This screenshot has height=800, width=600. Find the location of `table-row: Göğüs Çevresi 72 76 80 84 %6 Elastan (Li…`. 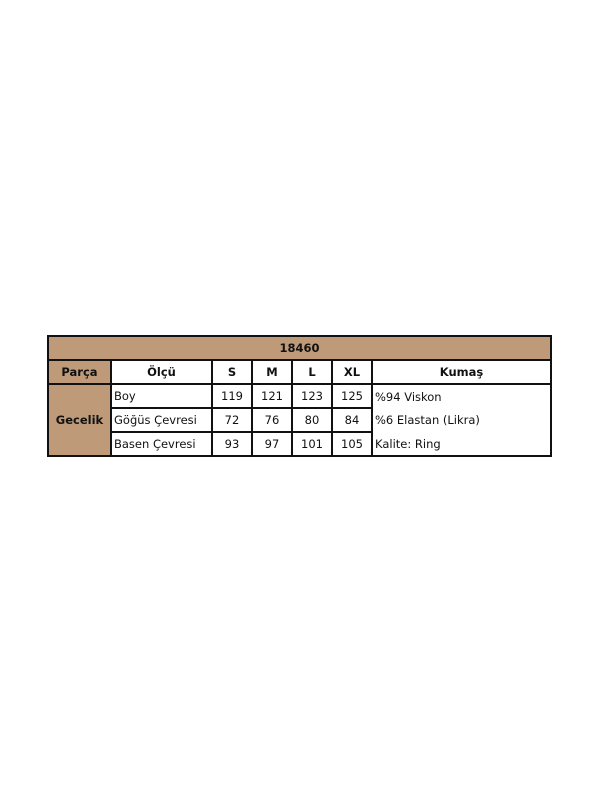

table-row: Göğüs Çevresi 72 76 80 84 %6 Elastan (Li… is located at coordinates (300, 420).